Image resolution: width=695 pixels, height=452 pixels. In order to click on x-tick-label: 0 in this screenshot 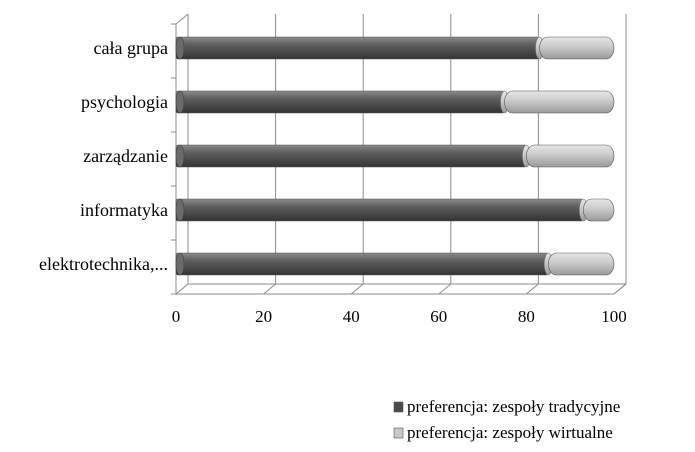, I will do `click(176, 316)`.